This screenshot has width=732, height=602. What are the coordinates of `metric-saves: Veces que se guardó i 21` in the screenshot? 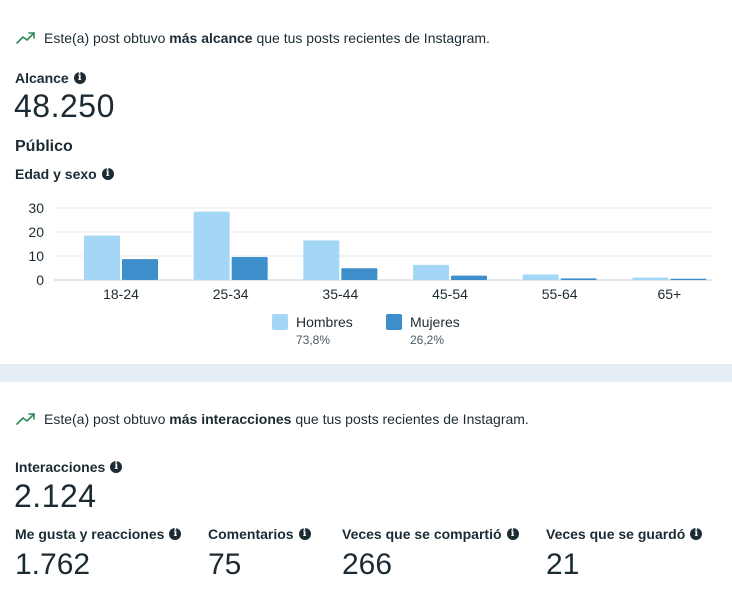 It's located at (624, 554).